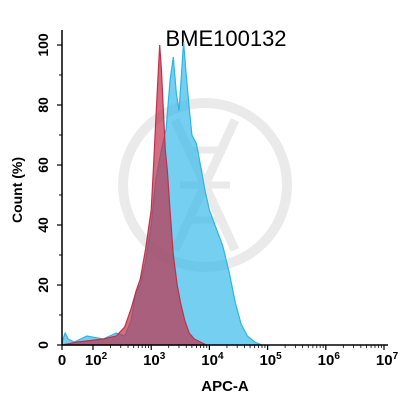  What do you see at coordinates (105, 356) in the screenshot?
I see `x-tick-exponent: 2` at bounding box center [105, 356].